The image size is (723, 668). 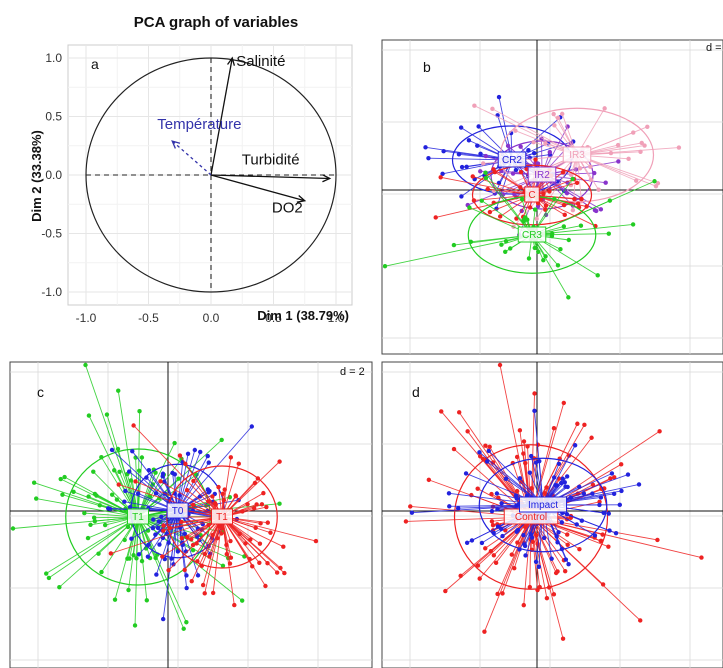 What do you see at coordinates (273, 318) in the screenshot?
I see `x-tick-label: 0.5` at bounding box center [273, 318].